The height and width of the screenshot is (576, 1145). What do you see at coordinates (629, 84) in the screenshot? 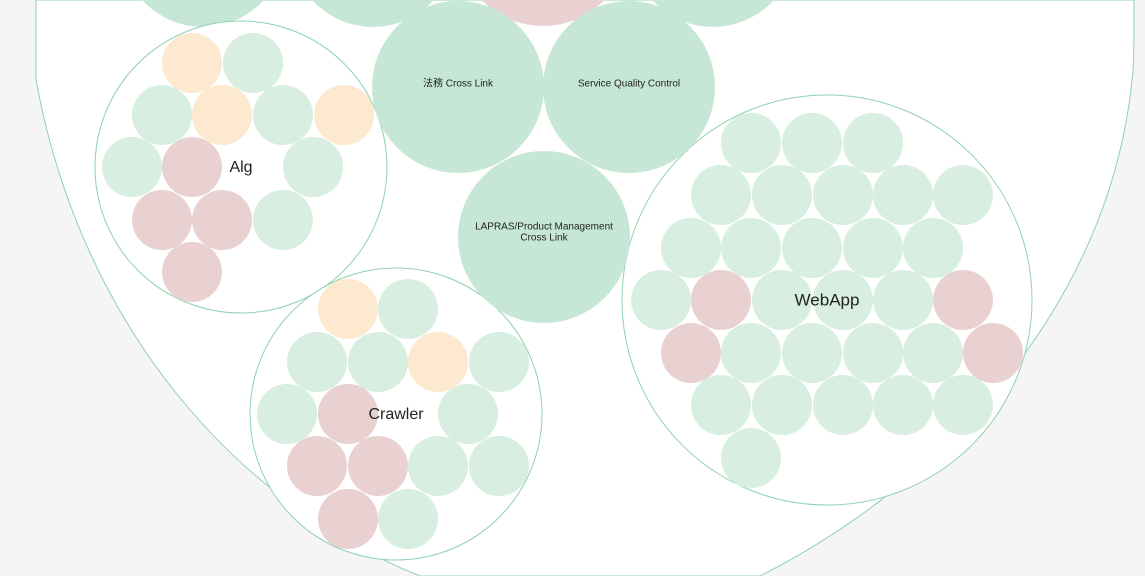
I see `cross-link-label: Service Quality Control` at bounding box center [629, 84].